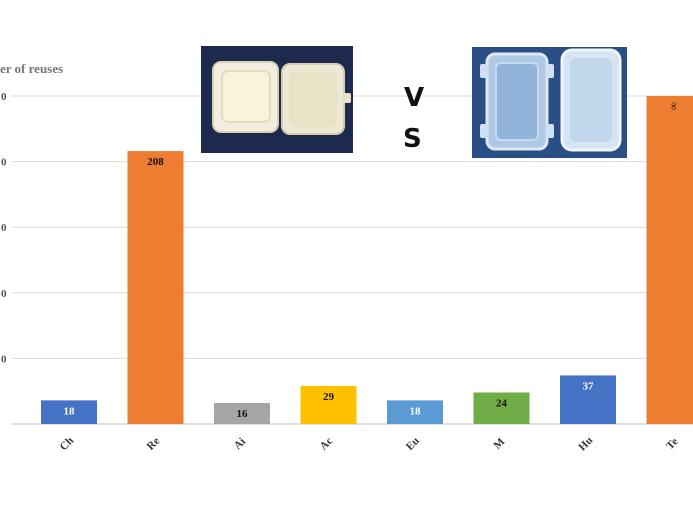 The height and width of the screenshot is (523, 693). I want to click on bar-ch, so click(69, 412).